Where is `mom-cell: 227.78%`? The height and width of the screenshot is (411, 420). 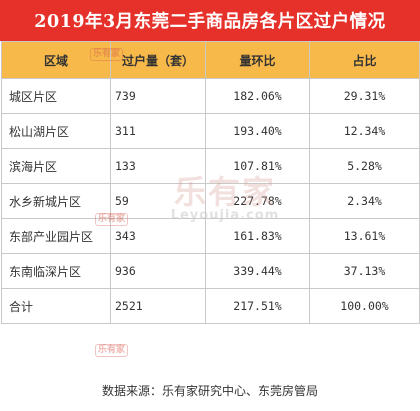
mom-cell: 227.78% is located at coordinates (257, 201).